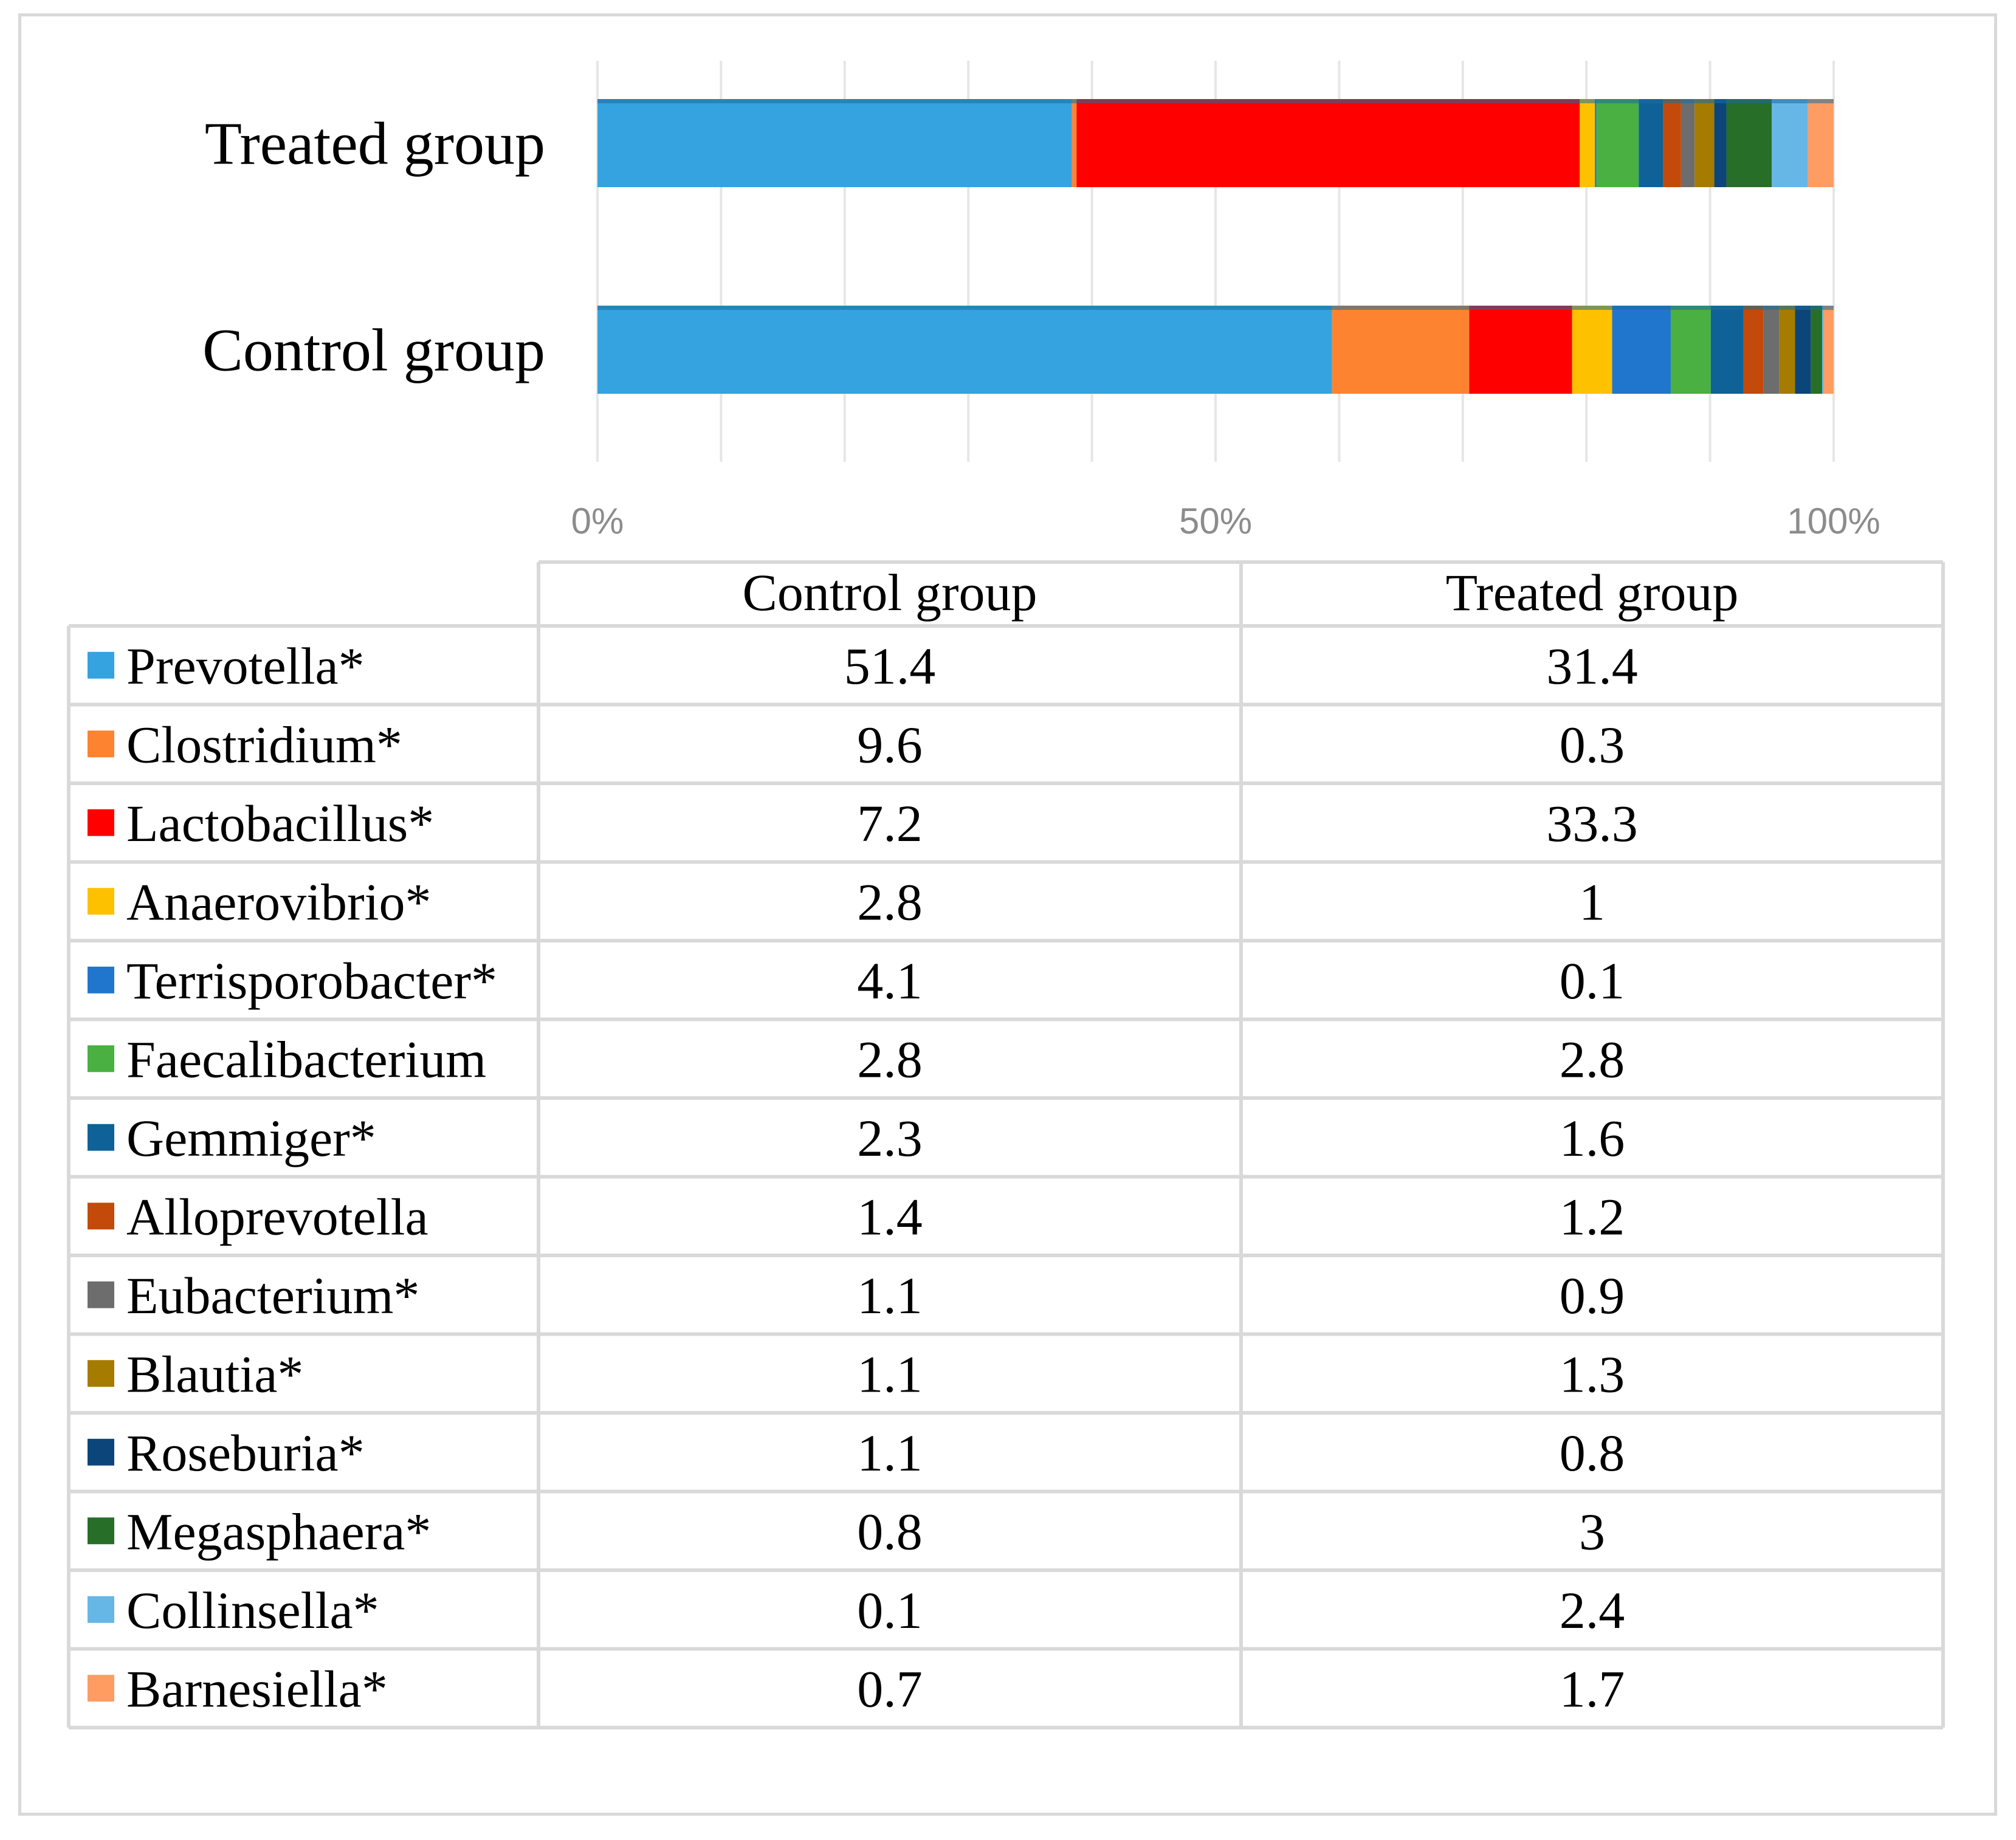 Image resolution: width=2016 pixels, height=1840 pixels. Describe the element at coordinates (101, 822) in the screenshot. I see `legend-swatch-lactobacillus` at that location.